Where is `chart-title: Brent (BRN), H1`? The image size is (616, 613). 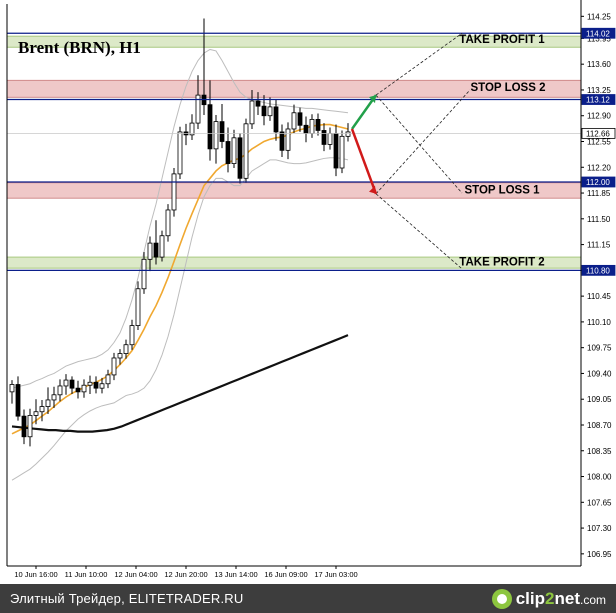 chart-title: Brent (BRN), H1 is located at coordinates (79, 47).